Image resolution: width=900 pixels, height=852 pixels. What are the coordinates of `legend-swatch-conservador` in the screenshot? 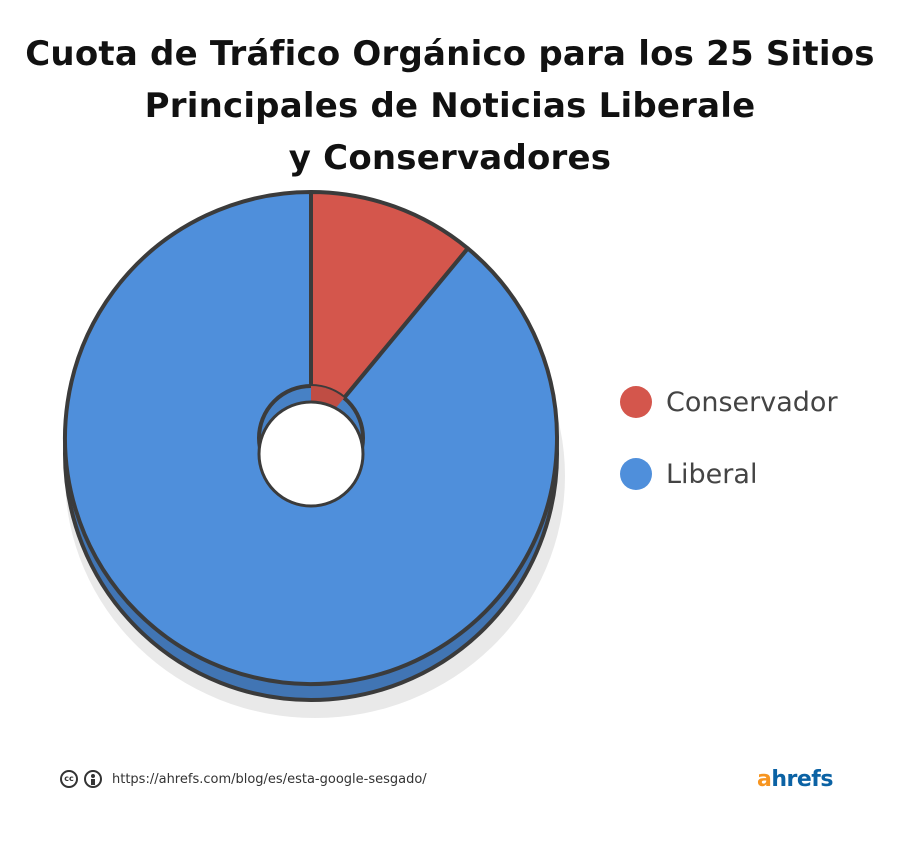 It's located at (636, 402).